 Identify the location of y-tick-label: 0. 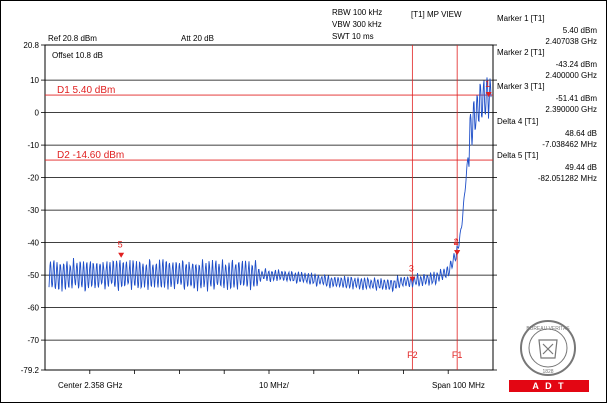
(37, 113).